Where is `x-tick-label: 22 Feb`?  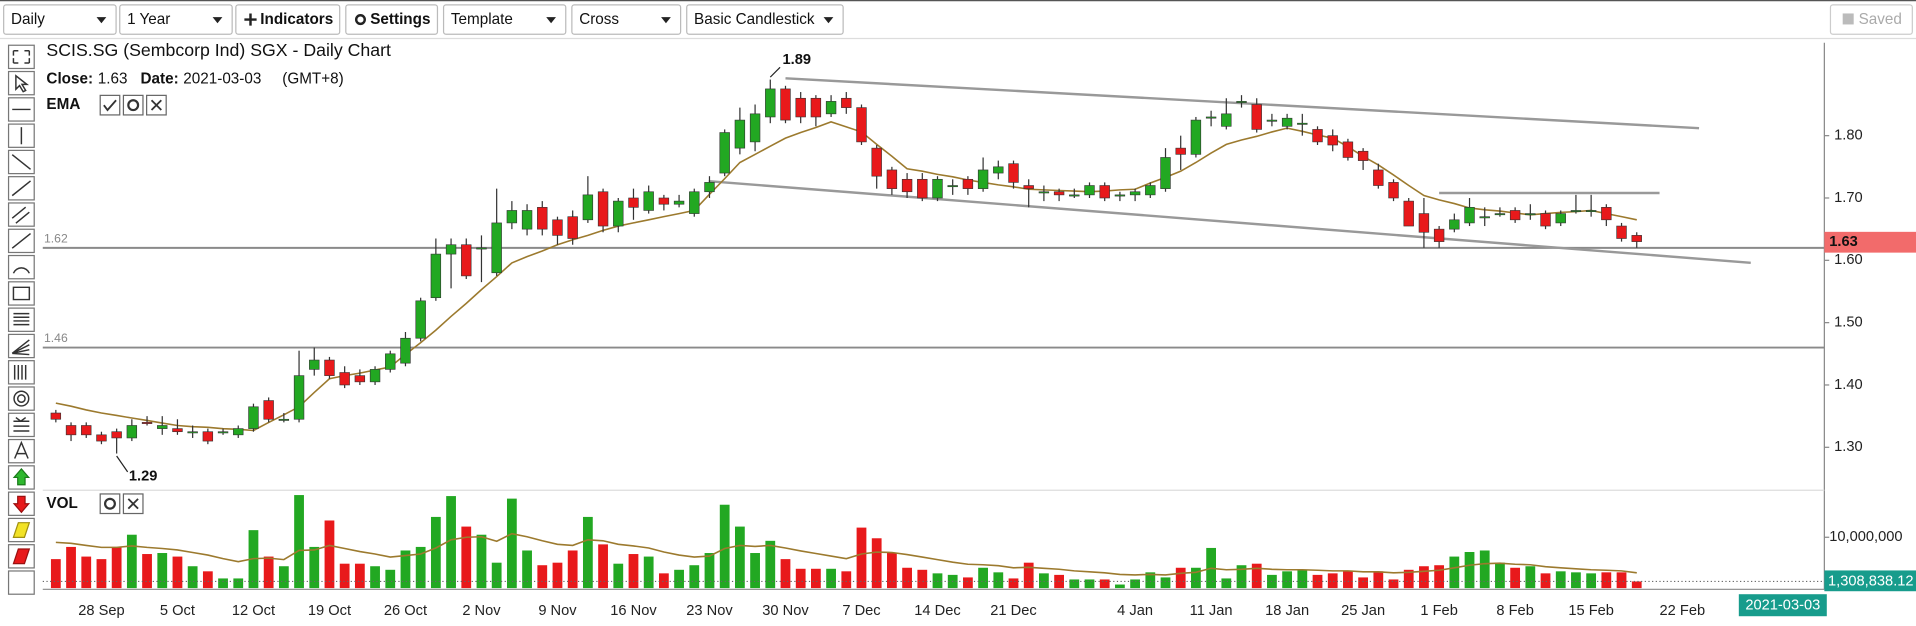
x-tick-label: 22 Feb is located at coordinates (1683, 611).